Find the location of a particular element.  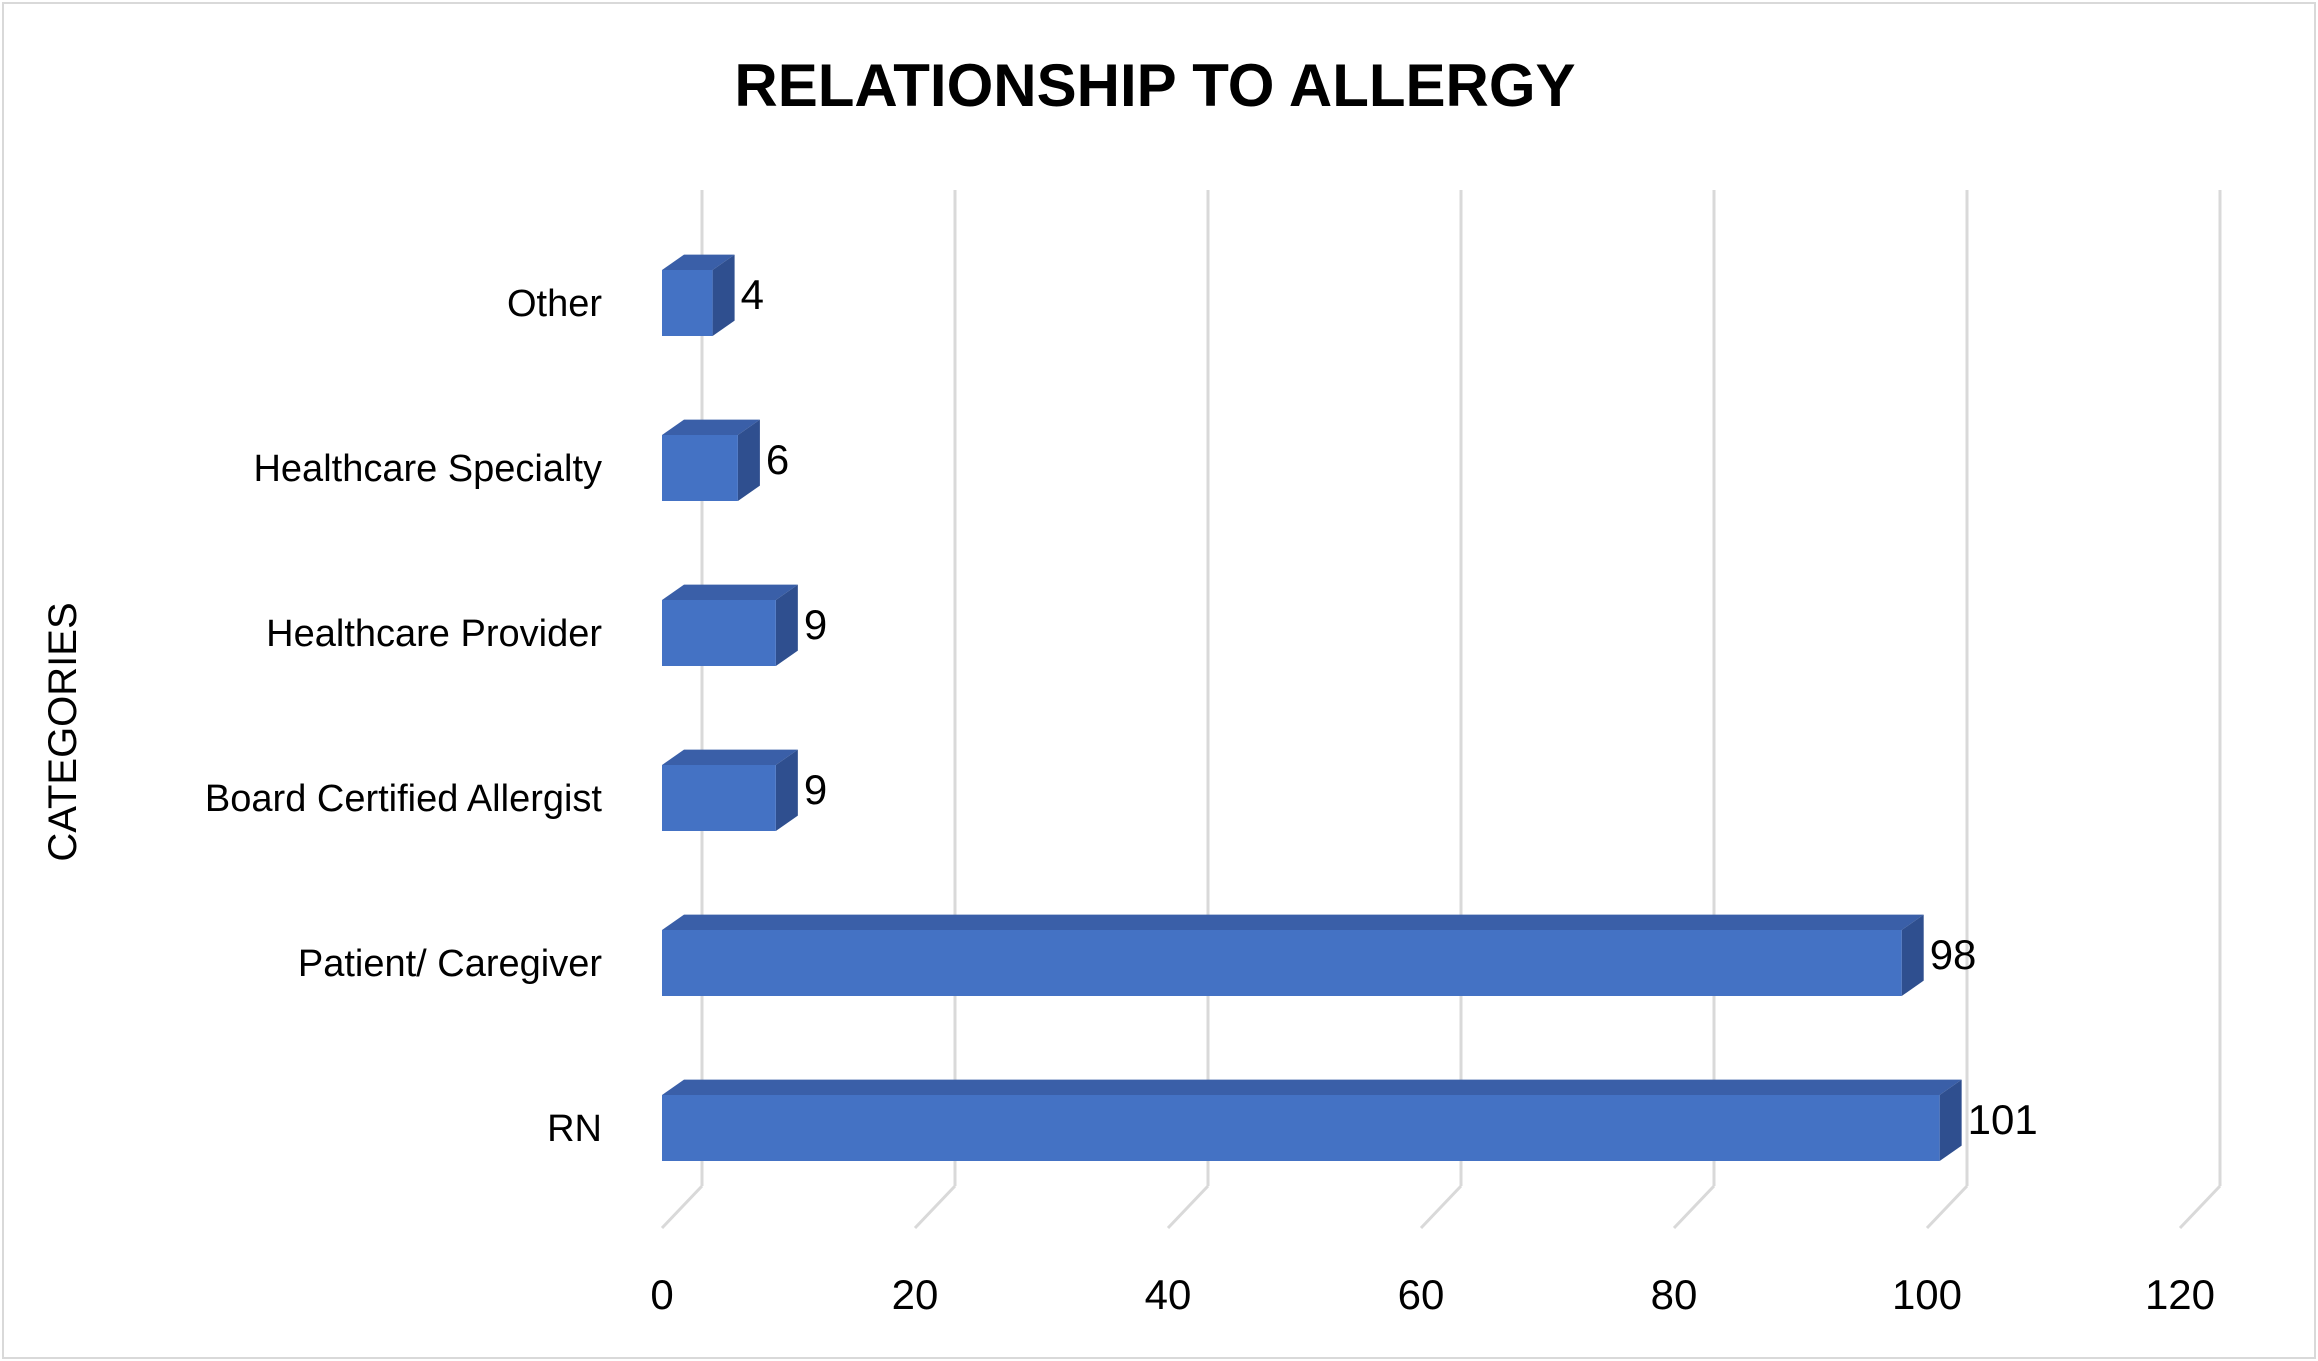

chart-title: RELATIONSHIP TO ALLERGY is located at coordinates (1154, 85).